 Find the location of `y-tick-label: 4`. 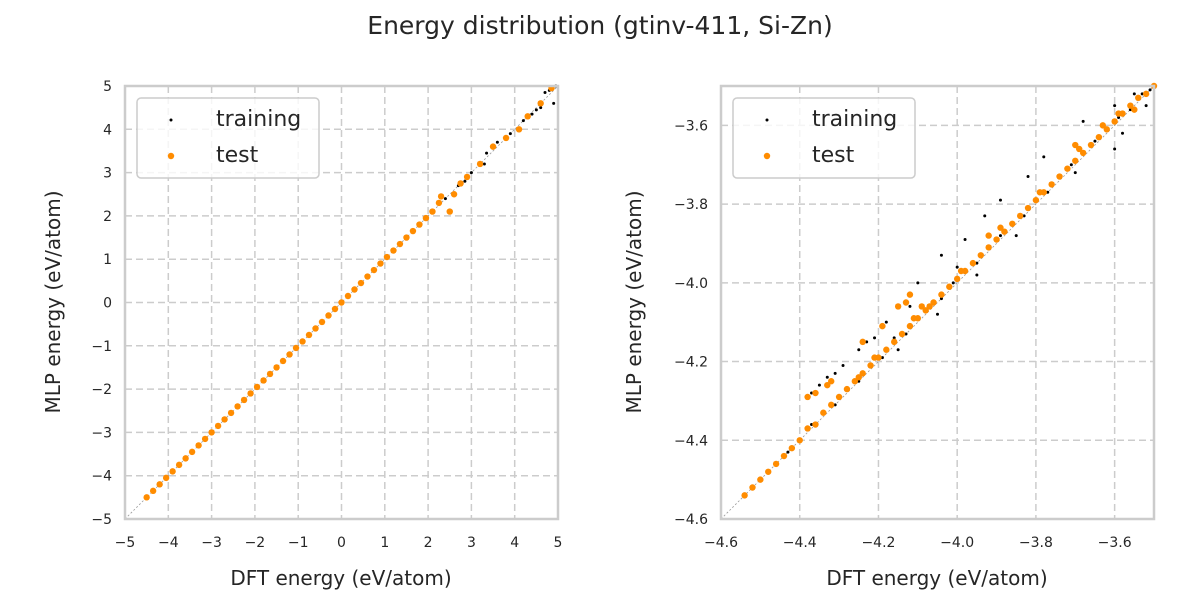

y-tick-label: 4 is located at coordinates (107, 130).